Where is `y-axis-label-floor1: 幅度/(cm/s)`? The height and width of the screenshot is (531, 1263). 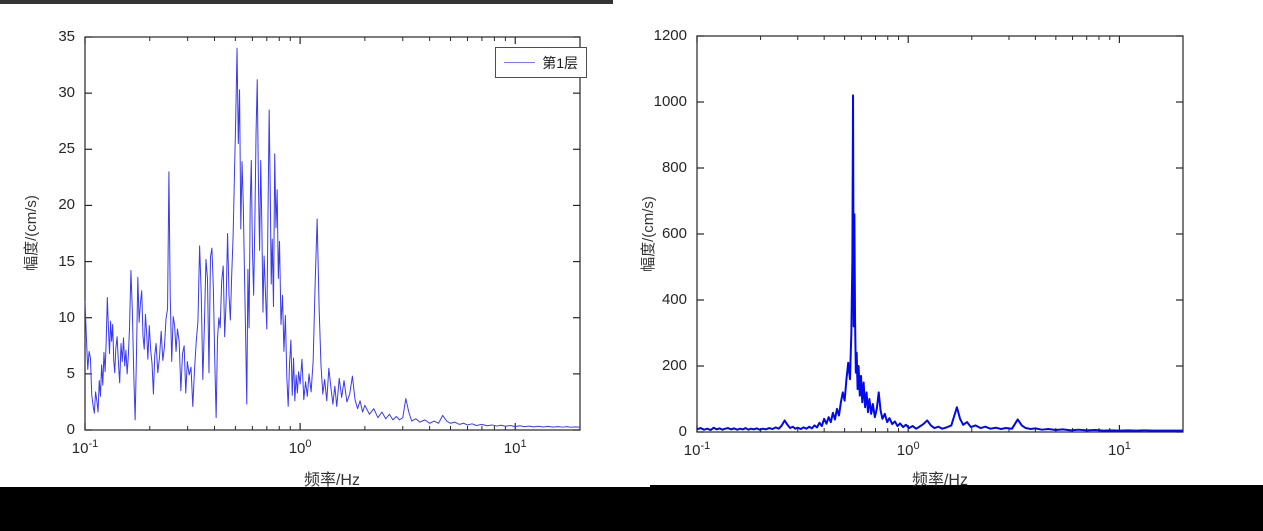 y-axis-label-floor1: 幅度/(cm/s) is located at coordinates (31, 233).